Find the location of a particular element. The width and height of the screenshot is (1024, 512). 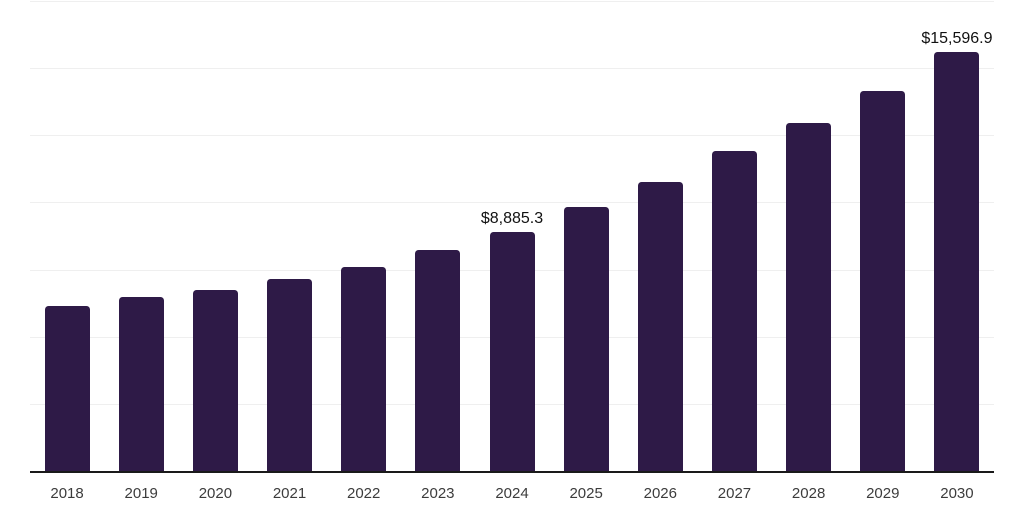

value-label-2030: $15,596.9 is located at coordinates (957, 39).